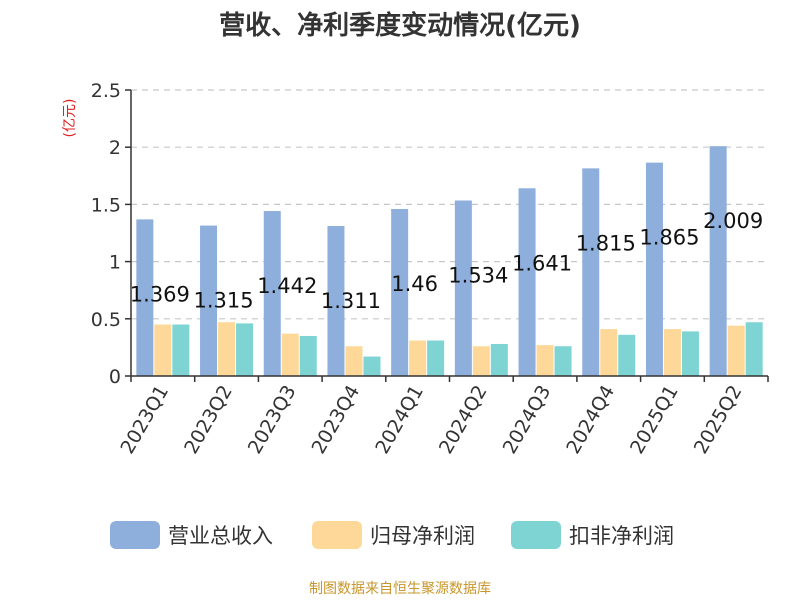 This screenshot has height=600, width=800. Describe the element at coordinates (223, 301) in the screenshot. I see `data-label-2023Q2: 1.315` at that location.